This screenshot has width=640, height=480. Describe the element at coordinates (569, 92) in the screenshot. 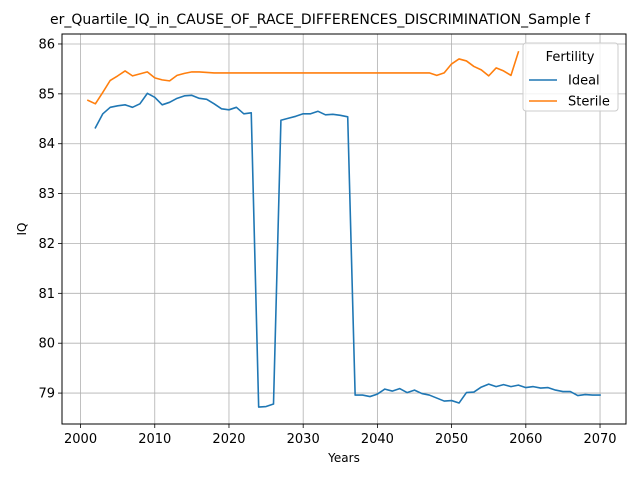

I see `legend-entries: Ideal Sterile` at that location.